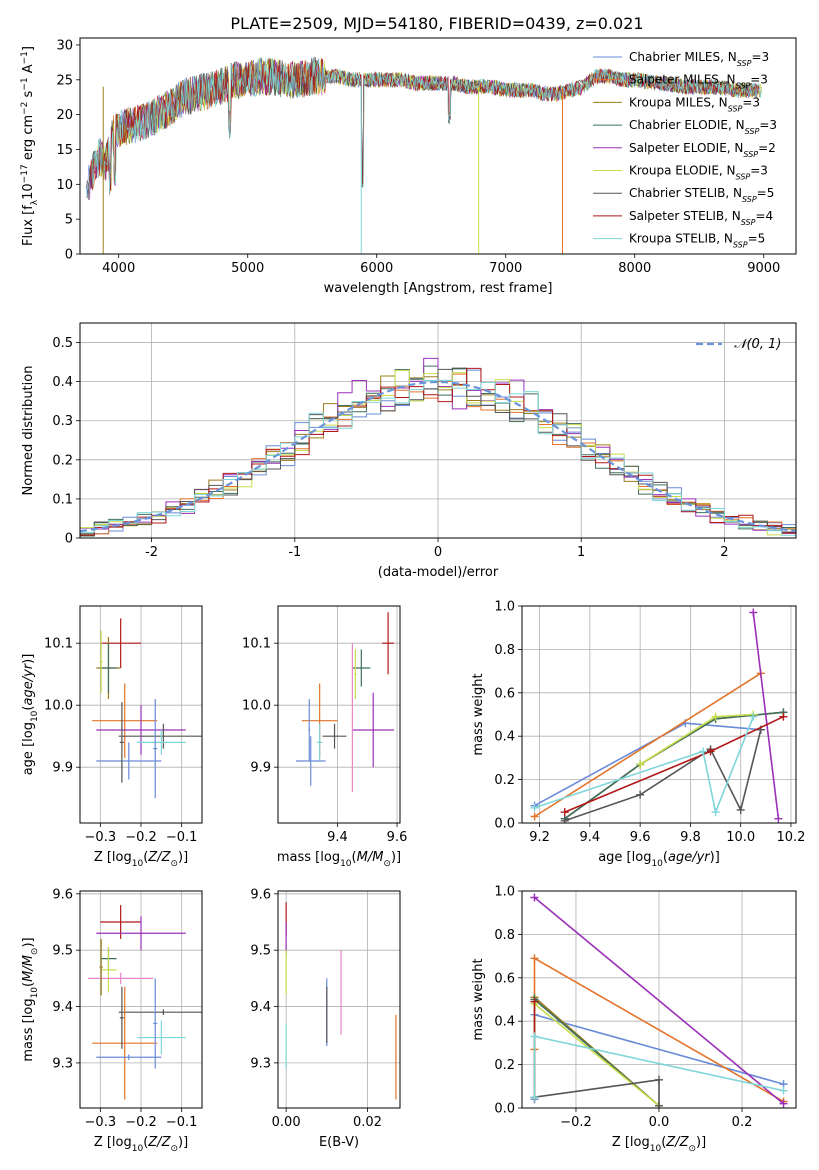 The width and height of the screenshot is (819, 1170). Describe the element at coordinates (689, 857) in the screenshot. I see `x-axis-label-part: age/yr` at that location.